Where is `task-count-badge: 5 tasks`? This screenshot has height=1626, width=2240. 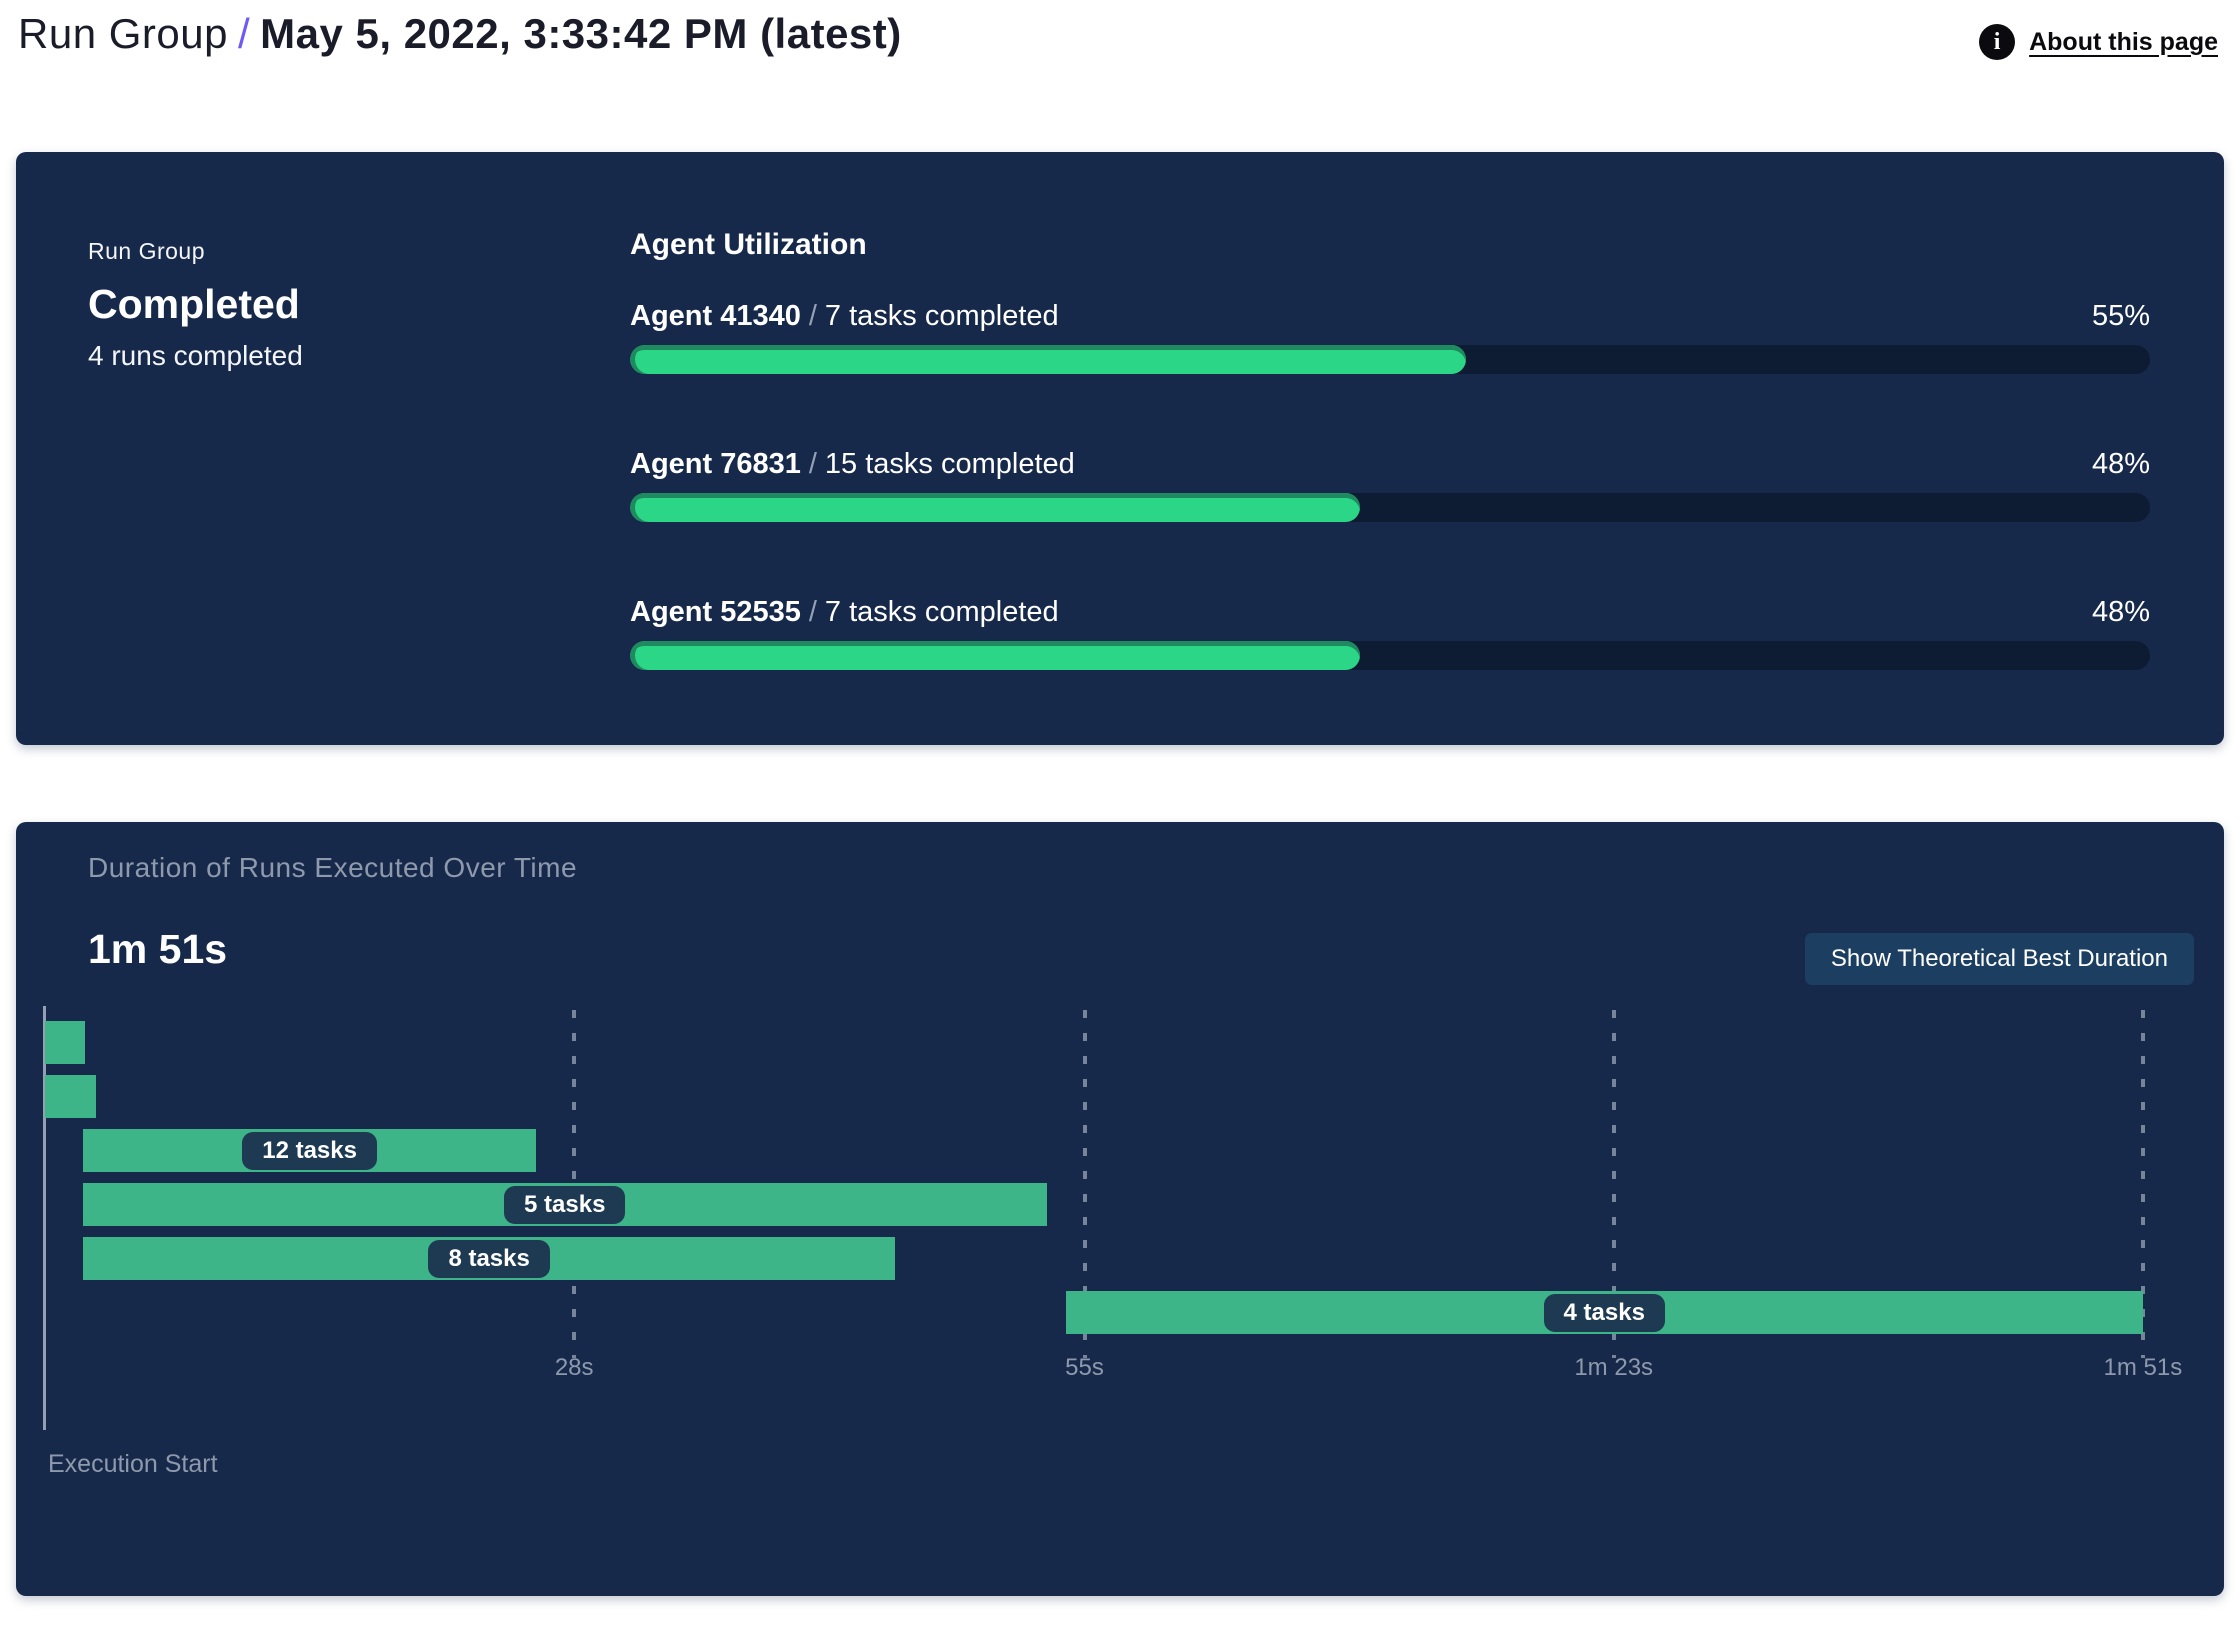 task-count-badge: 5 tasks is located at coordinates (565, 1204).